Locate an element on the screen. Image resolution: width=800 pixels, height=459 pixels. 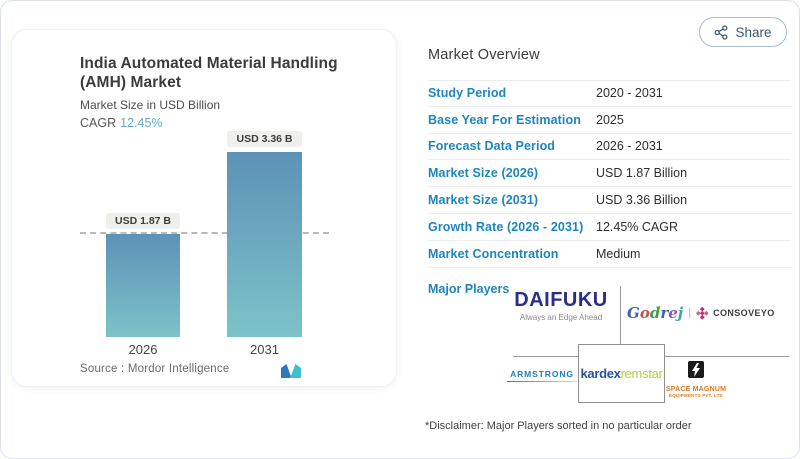
consoveyo-logo: CONSOVEYO is located at coordinates (744, 313).